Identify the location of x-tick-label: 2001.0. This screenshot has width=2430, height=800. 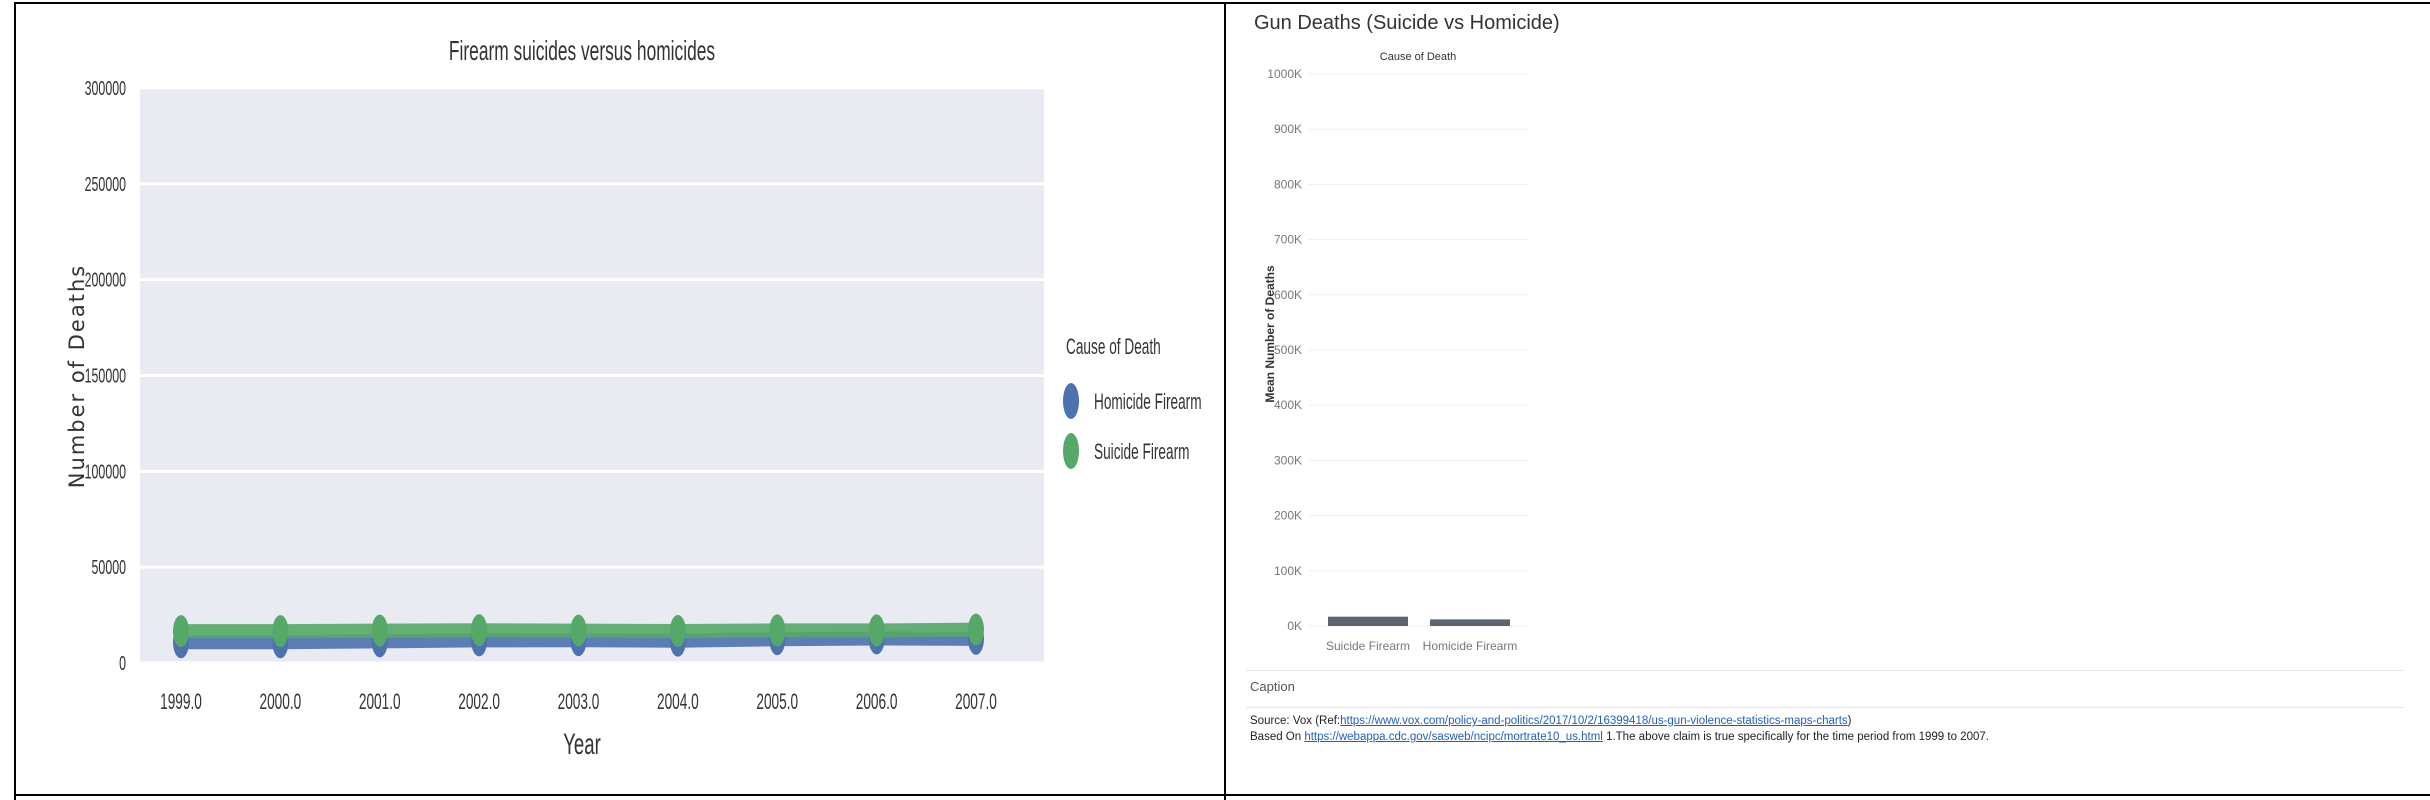
(380, 701).